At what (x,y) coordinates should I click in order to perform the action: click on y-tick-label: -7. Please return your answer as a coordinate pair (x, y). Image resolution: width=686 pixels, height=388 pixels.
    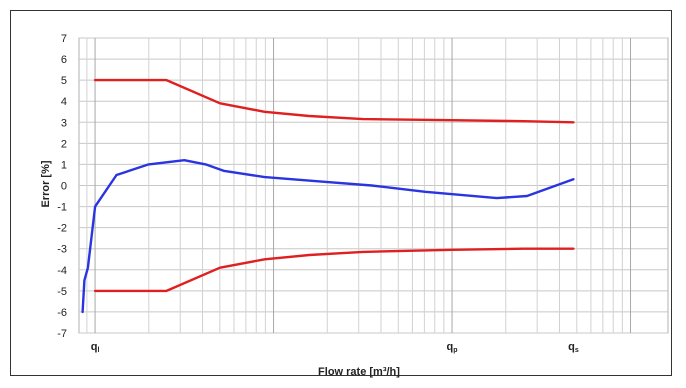
    Looking at the image, I should click on (62, 334).